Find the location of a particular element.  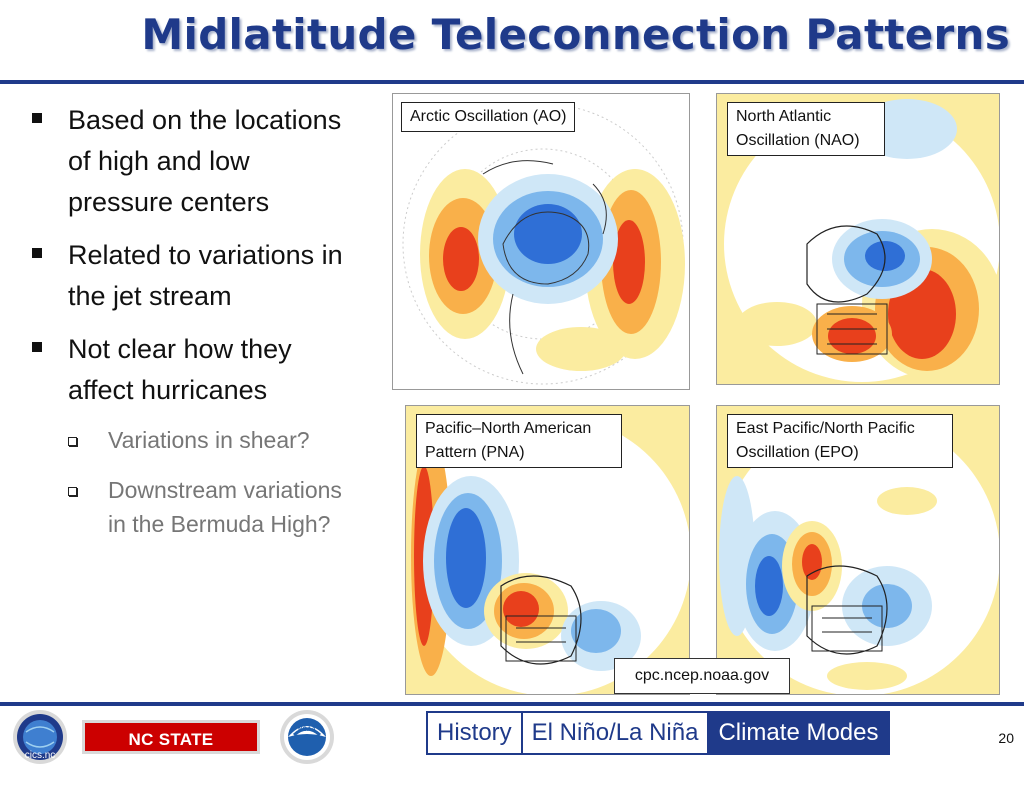

bullet-item: Related to variations in the jet stream is located at coordinates (197, 276).